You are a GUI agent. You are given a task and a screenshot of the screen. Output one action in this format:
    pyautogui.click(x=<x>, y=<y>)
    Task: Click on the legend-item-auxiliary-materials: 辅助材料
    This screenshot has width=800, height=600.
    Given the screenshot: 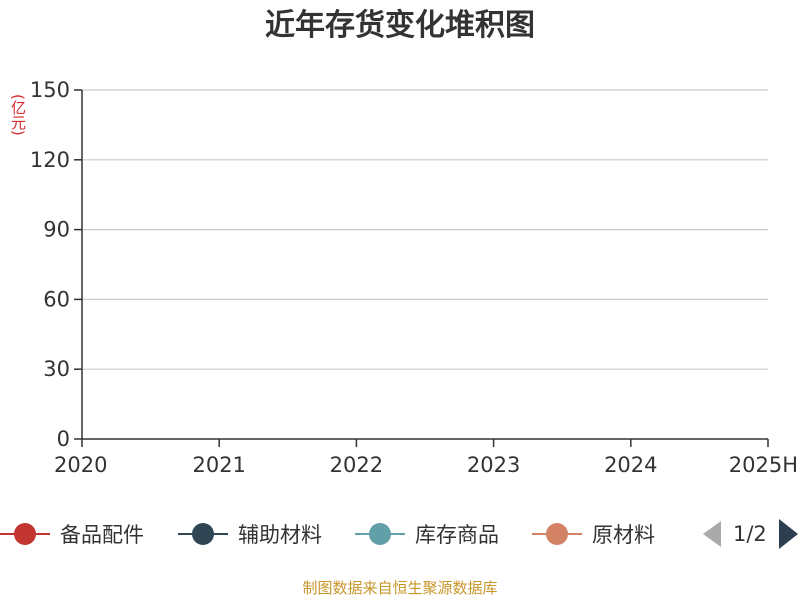 What is the action you would take?
    pyautogui.click(x=250, y=534)
    